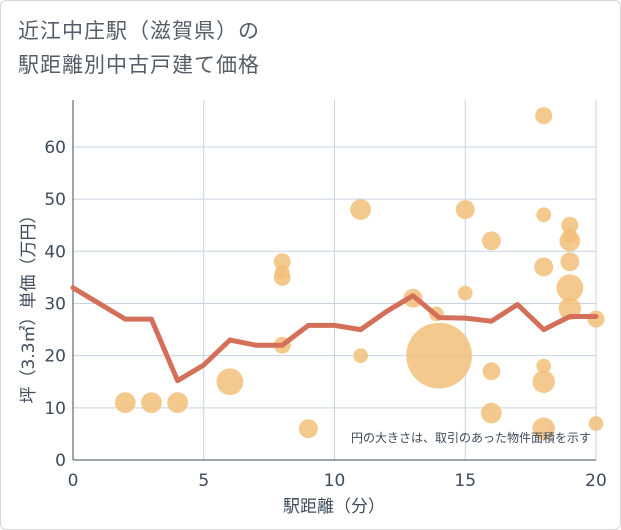 The width and height of the screenshot is (621, 530). I want to click on x-tick-label: 10, so click(335, 481).